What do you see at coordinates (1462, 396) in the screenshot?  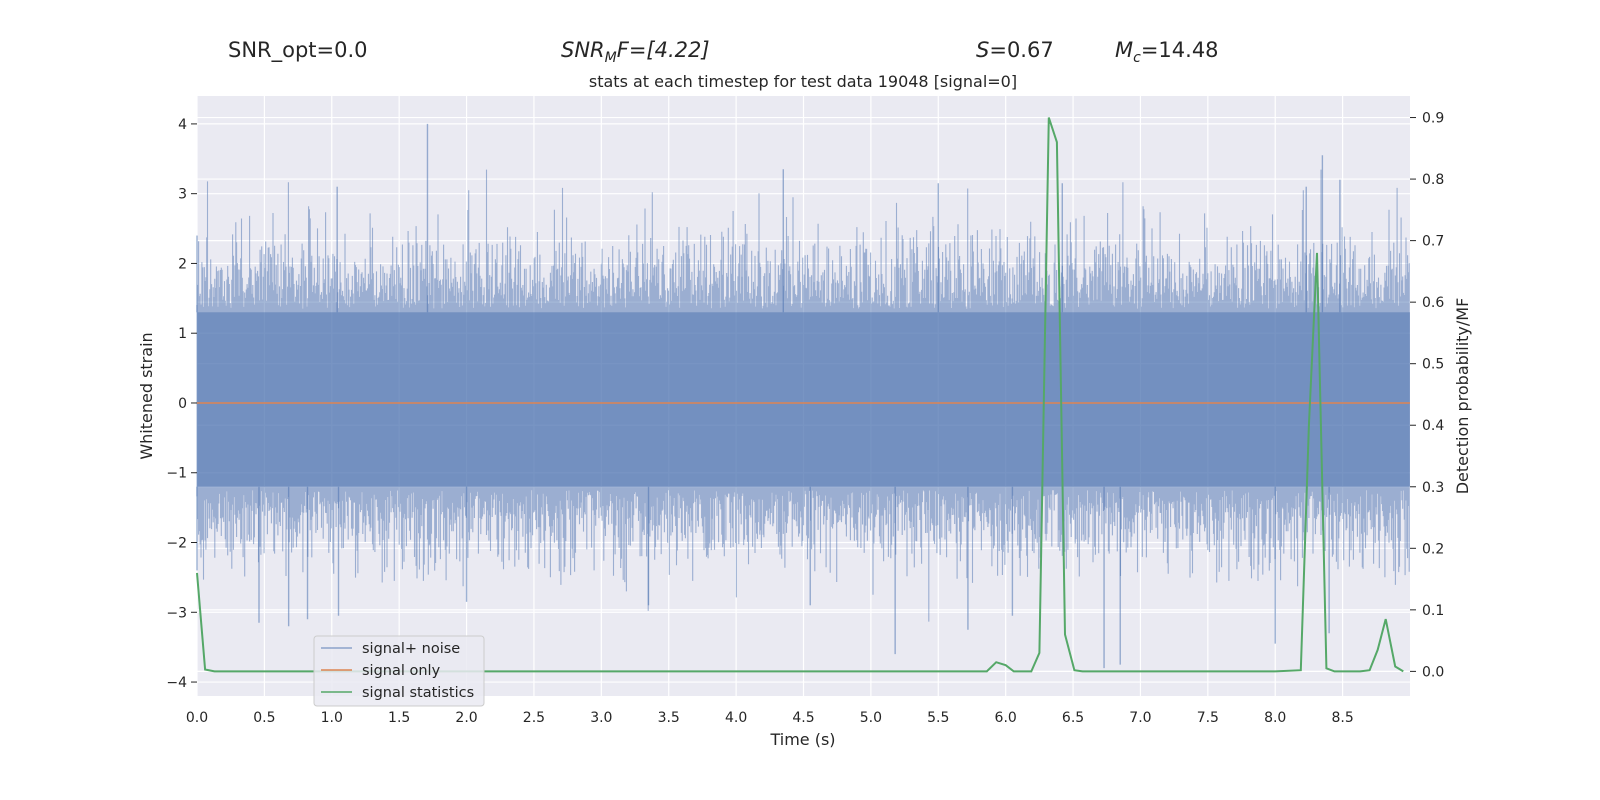 I see `y-right-axis-label: Detection probability/MF` at bounding box center [1462, 396].